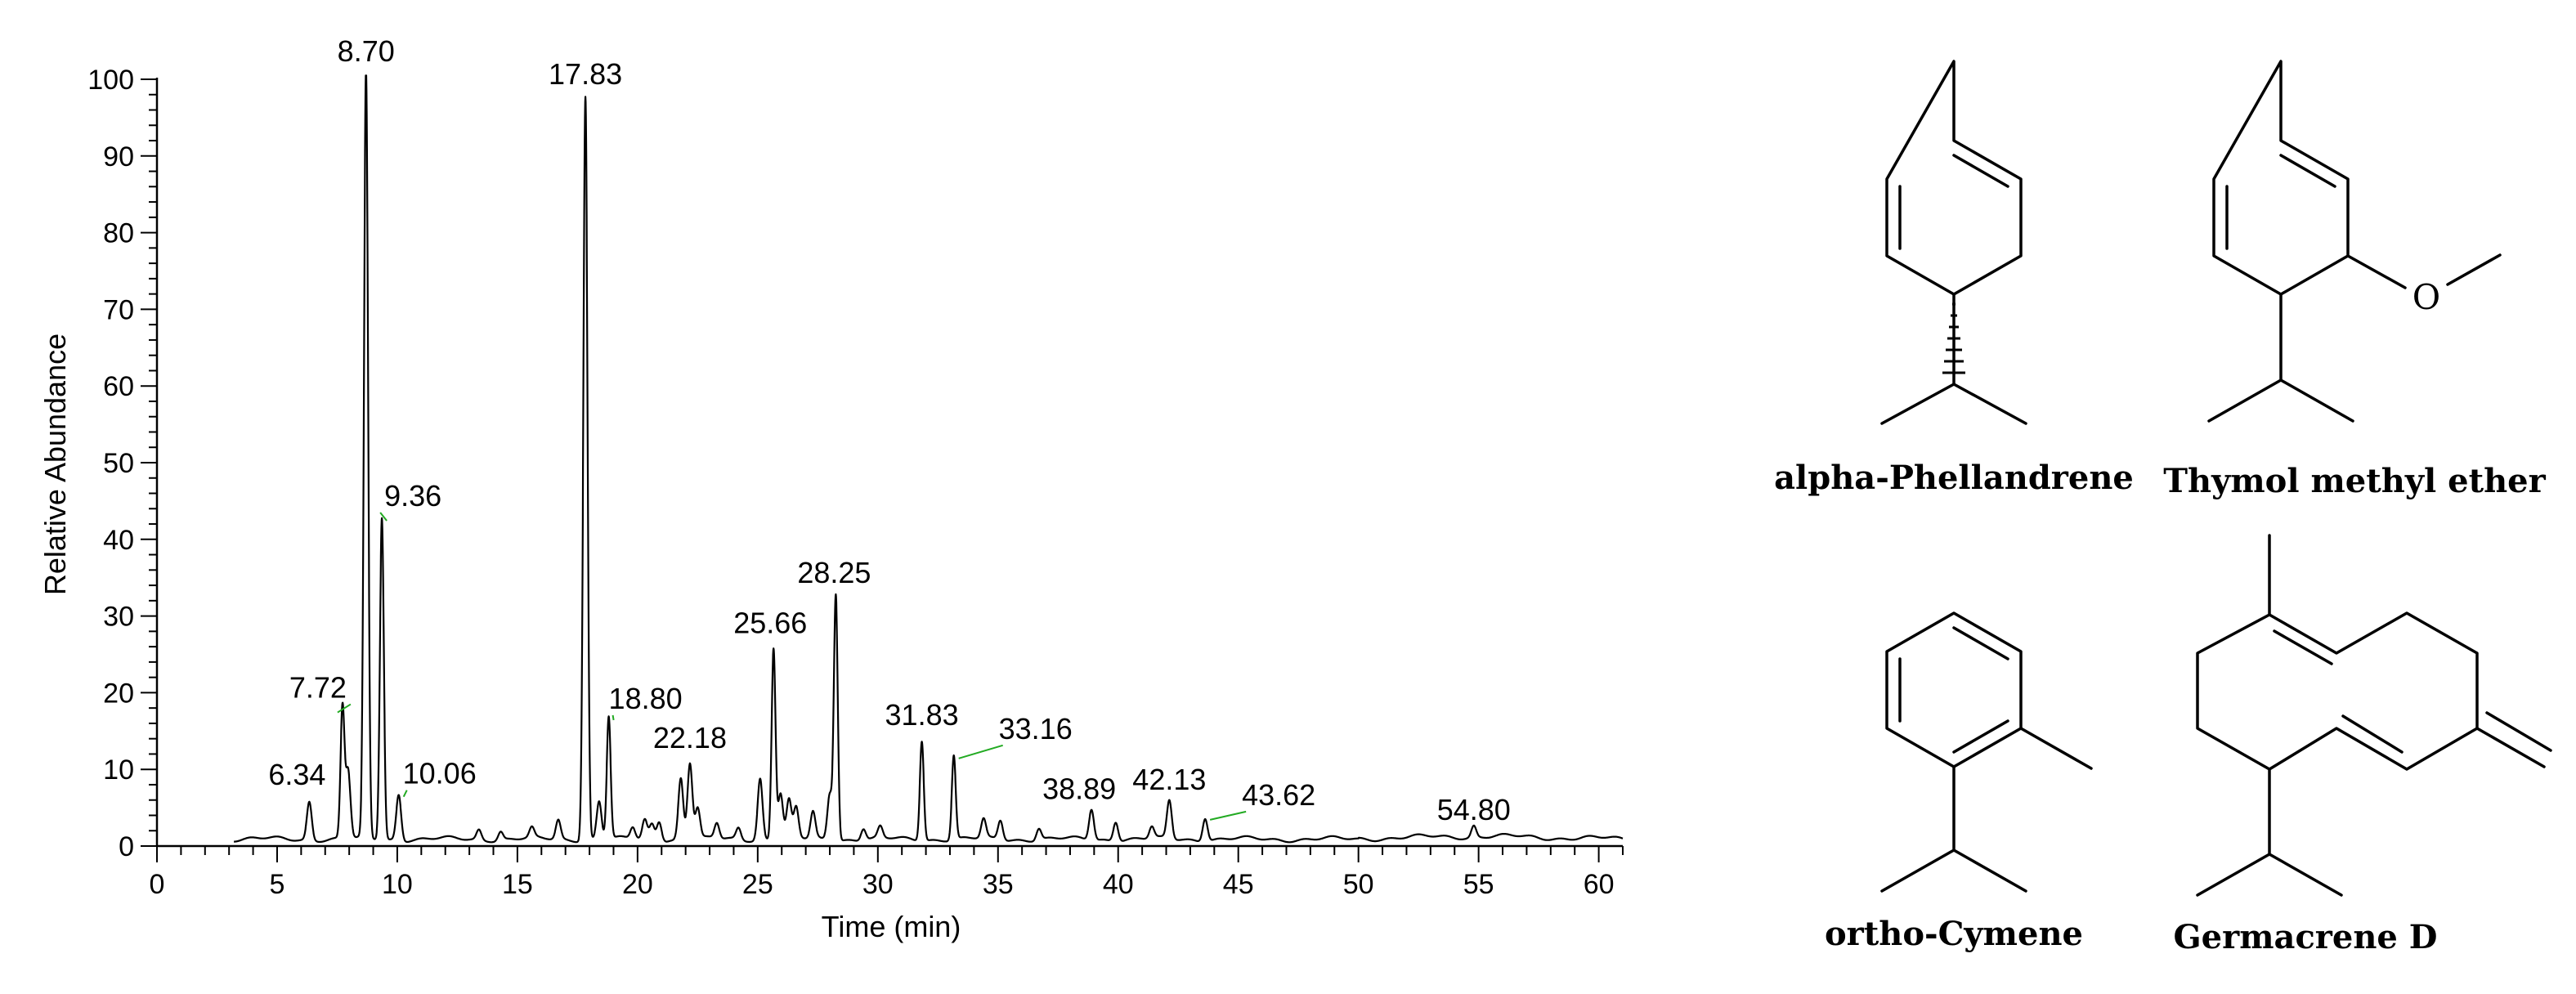  Describe the element at coordinates (412, 496) in the screenshot. I see `peak-label: 9.36` at that location.